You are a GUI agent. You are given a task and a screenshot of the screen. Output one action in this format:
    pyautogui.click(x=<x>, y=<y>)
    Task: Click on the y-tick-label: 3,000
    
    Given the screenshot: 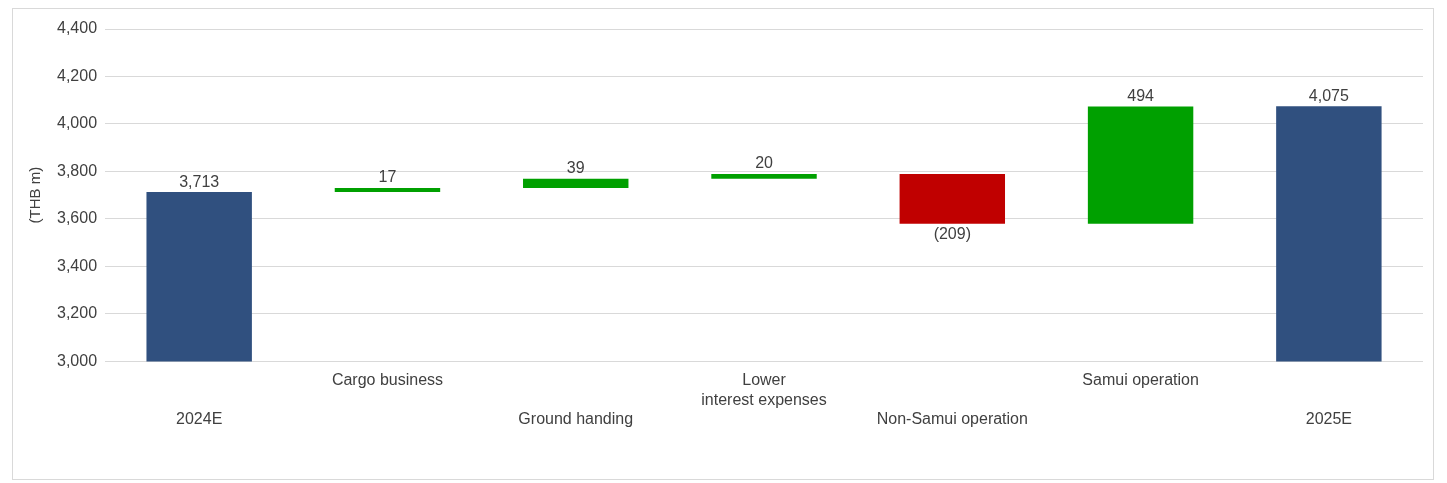 What is the action you would take?
    pyautogui.click(x=77, y=360)
    